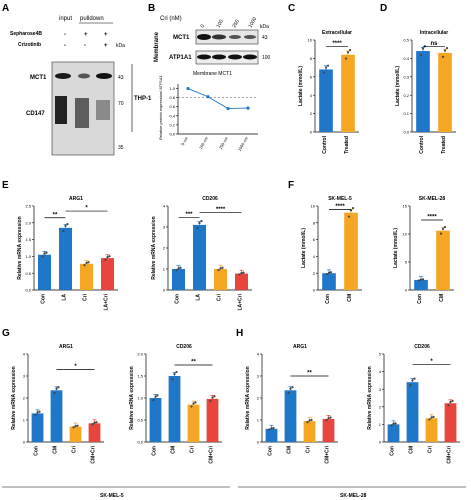 The image size is (471, 500). What do you see at coordinates (380, 371) in the screenshot?
I see `h-cd206-chart-tick-label: 4` at bounding box center [380, 371].